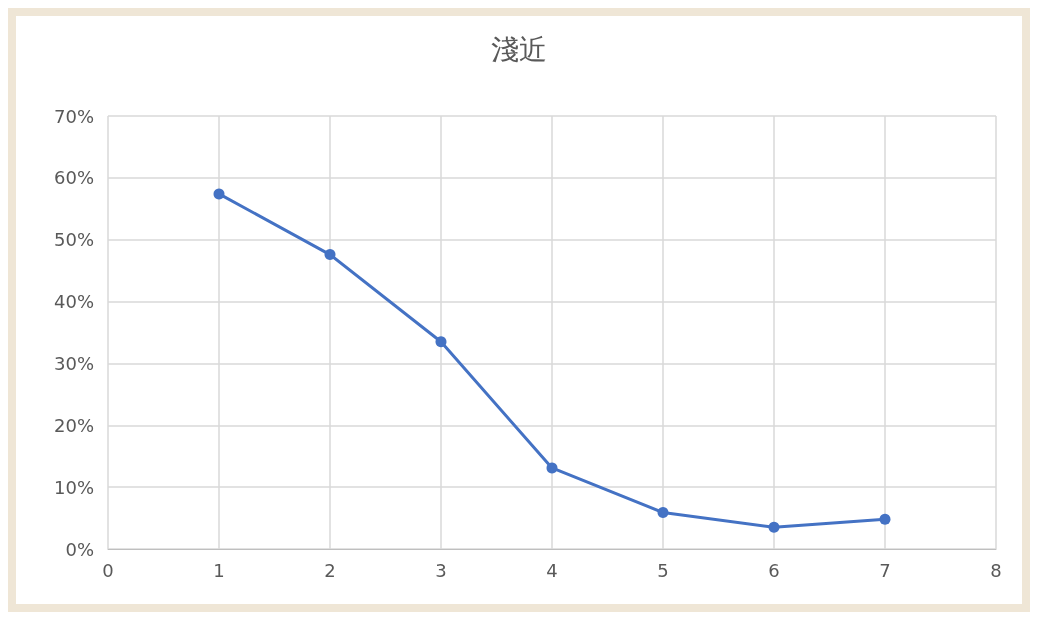 Image resolution: width=1038 pixels, height=620 pixels. I want to click on y-tick-label: 20%, so click(73, 425).